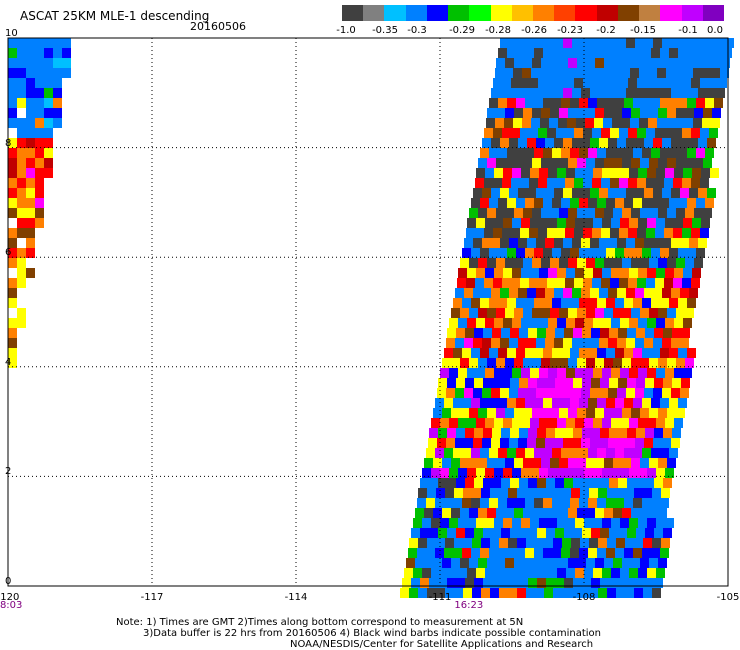 Image resolution: width=740 pixels, height=650 pixels. Describe the element at coordinates (152, 597) in the screenshot. I see `x-tick-label: -117` at that location.